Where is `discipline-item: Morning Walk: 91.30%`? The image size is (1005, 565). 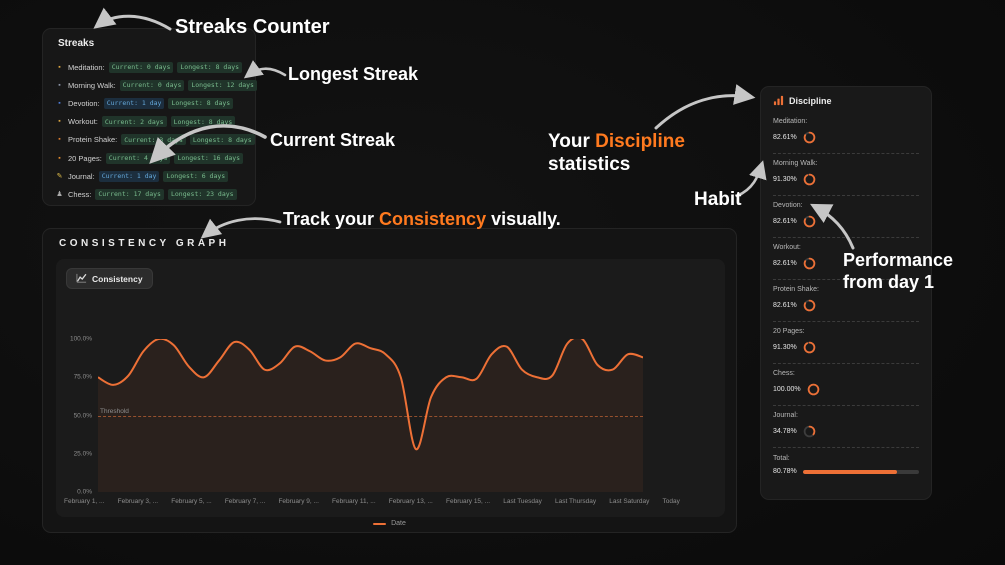 discipline-item: Morning Walk: 91.30% is located at coordinates (846, 175).